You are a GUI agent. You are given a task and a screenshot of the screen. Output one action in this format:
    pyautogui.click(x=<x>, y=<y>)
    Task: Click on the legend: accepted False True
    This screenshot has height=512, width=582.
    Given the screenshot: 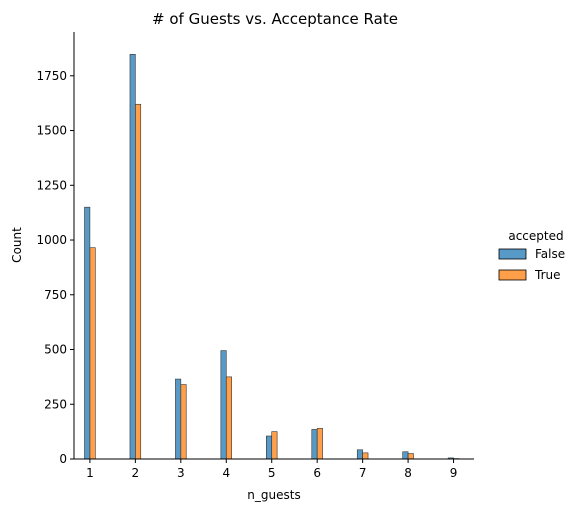 What is the action you would take?
    pyautogui.click(x=531, y=255)
    